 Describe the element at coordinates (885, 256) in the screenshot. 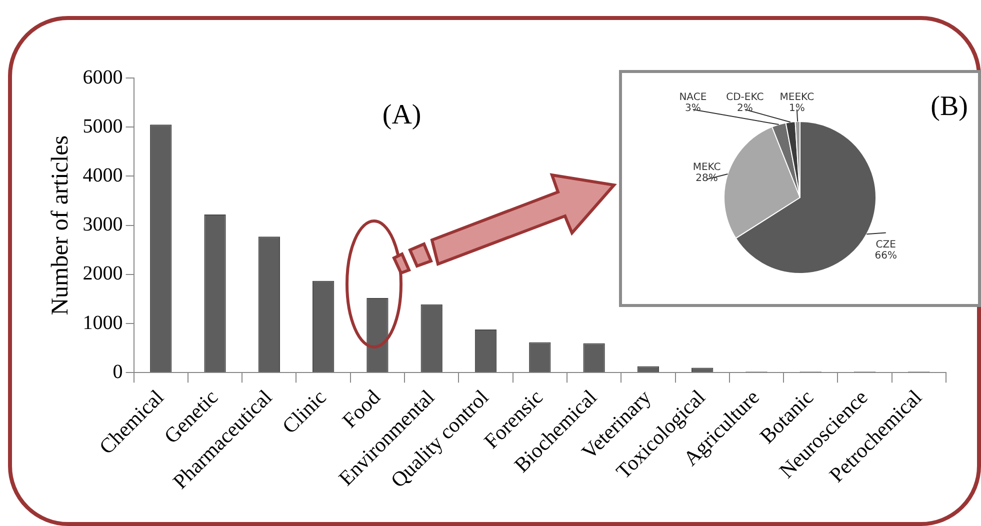

I see `data-label: 66%` at that location.